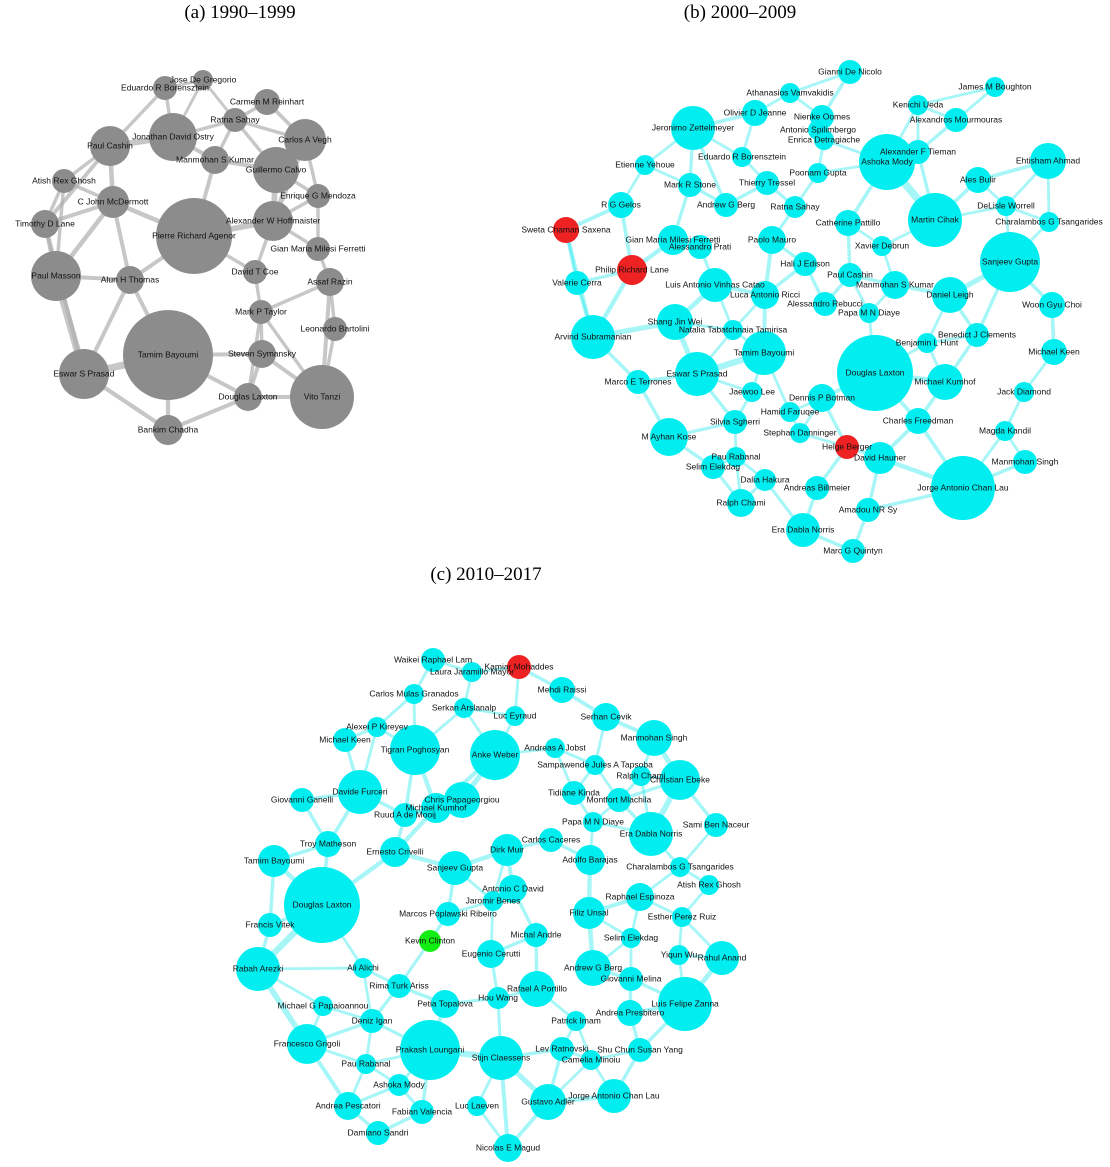 This screenshot has height=1167, width=1110. What do you see at coordinates (740, 12) in the screenshot?
I see `panel-title: (b) 2000–2009` at bounding box center [740, 12].